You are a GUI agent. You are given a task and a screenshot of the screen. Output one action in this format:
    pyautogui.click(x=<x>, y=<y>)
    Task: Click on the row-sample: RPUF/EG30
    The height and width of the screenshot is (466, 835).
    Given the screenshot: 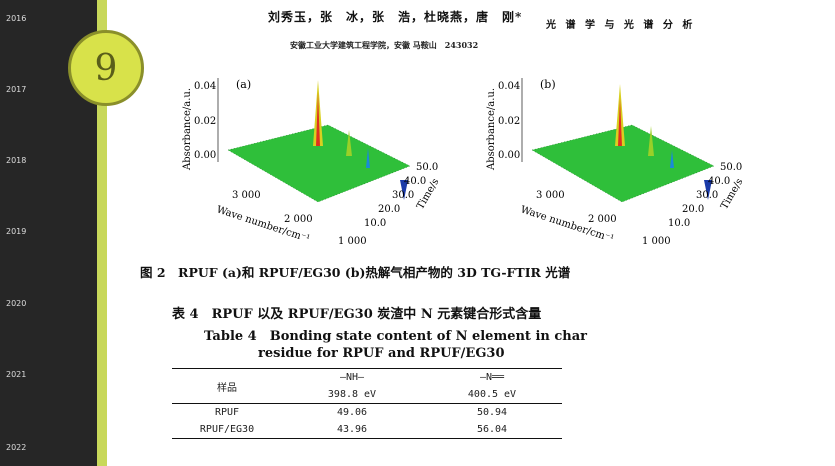 What is the action you would take?
    pyautogui.click(x=227, y=429)
    